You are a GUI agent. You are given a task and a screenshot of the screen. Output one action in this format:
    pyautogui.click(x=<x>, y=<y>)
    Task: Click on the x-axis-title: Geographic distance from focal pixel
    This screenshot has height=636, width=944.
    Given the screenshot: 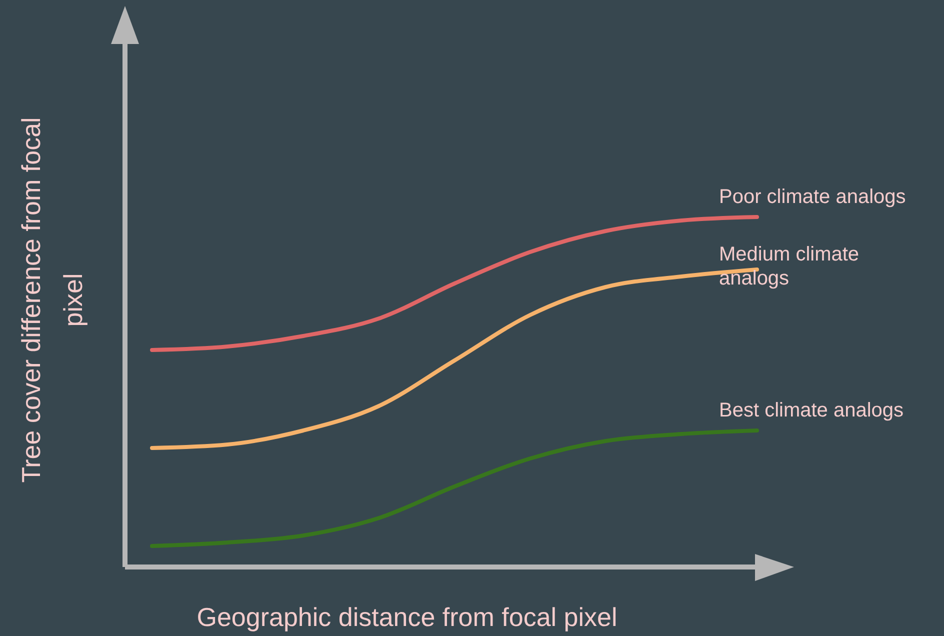 What is the action you would take?
    pyautogui.click(x=407, y=617)
    